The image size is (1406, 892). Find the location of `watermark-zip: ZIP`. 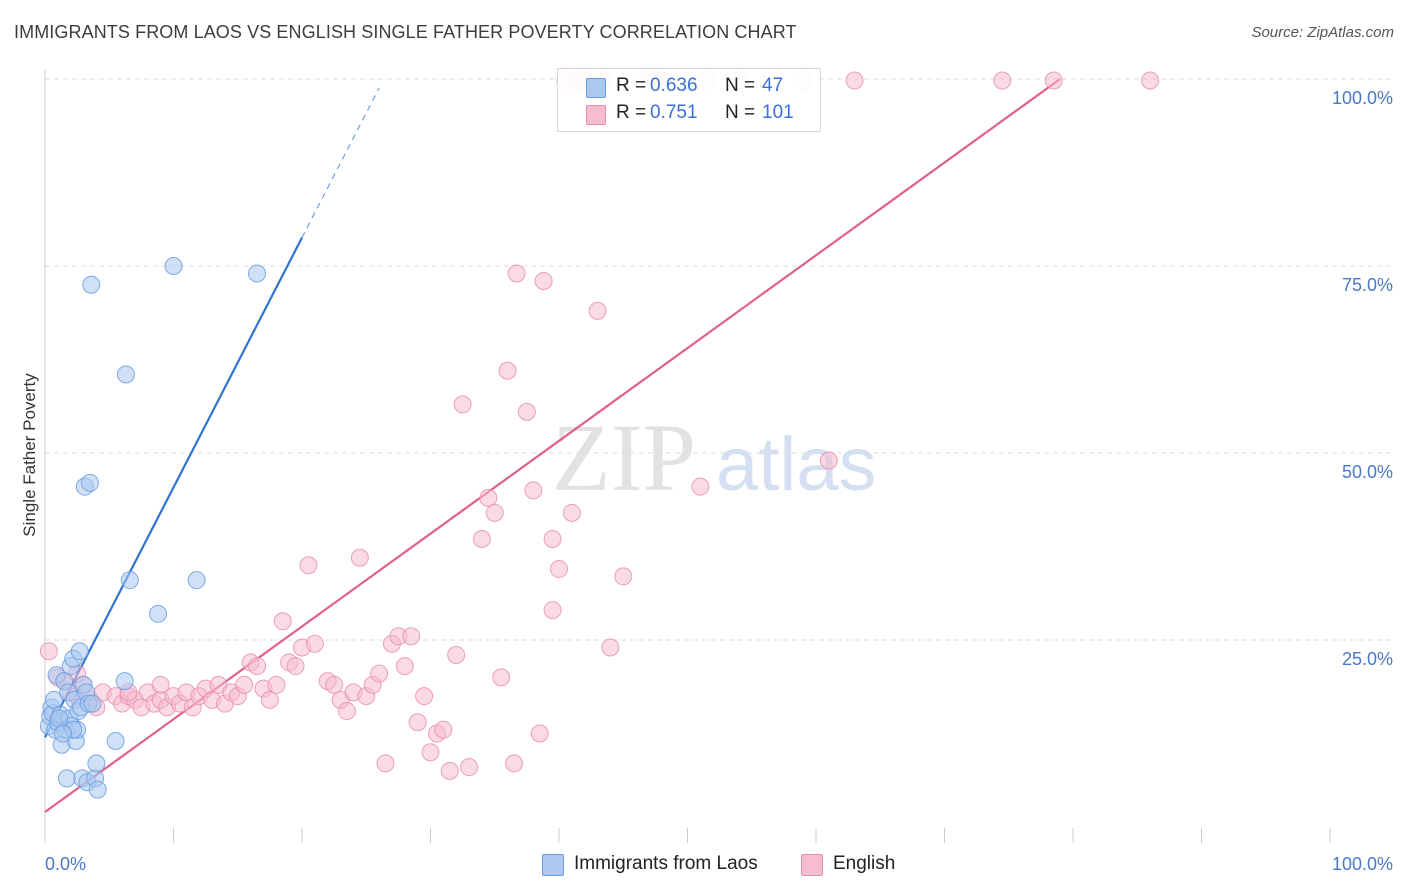

watermark-zip: ZIP is located at coordinates (624, 457).